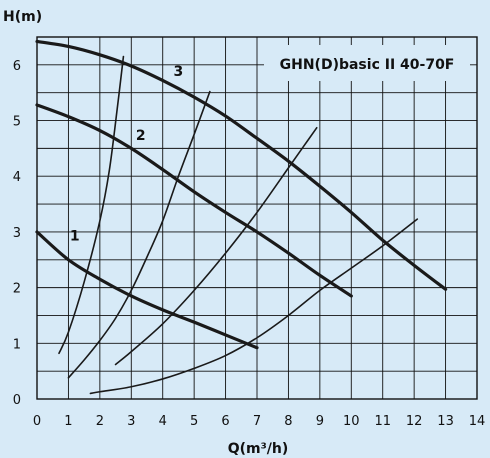  What do you see at coordinates (163, 421) in the screenshot?
I see `x-tick-label: 4` at bounding box center [163, 421].